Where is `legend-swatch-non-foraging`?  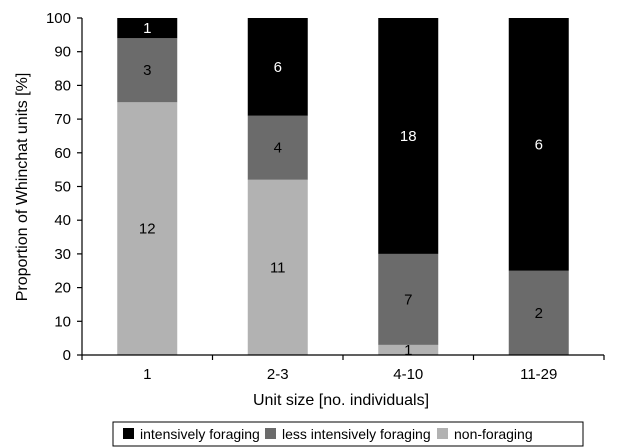 legend-swatch-non-foraging is located at coordinates (442, 433).